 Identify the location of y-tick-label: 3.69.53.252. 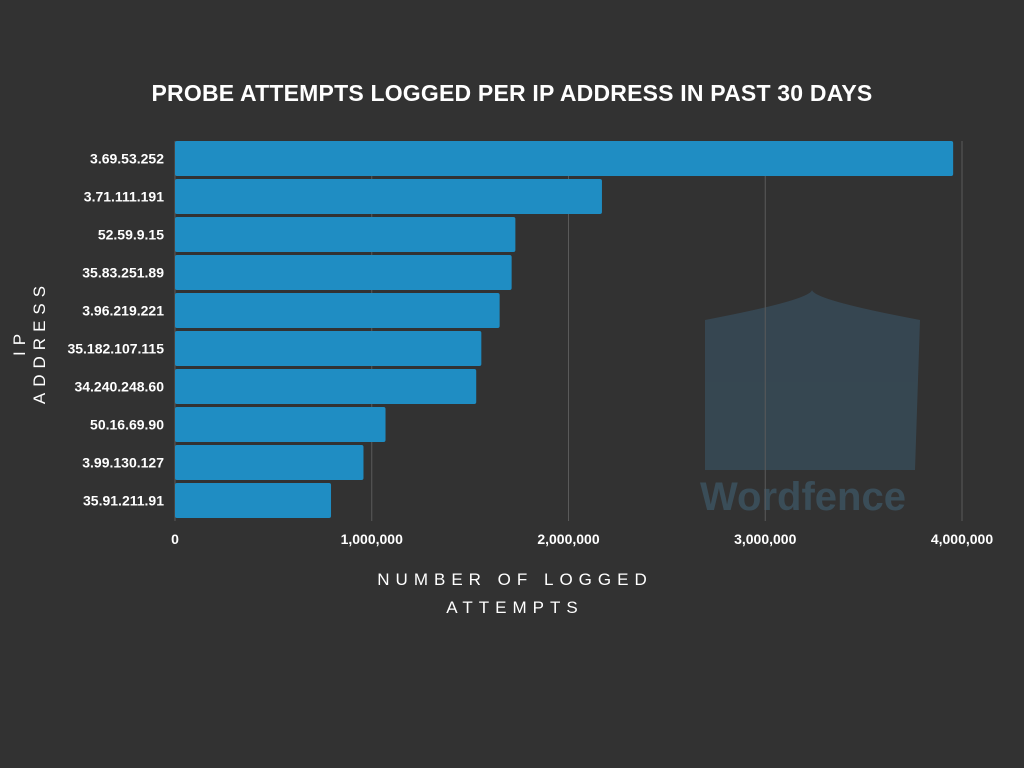
(127, 159).